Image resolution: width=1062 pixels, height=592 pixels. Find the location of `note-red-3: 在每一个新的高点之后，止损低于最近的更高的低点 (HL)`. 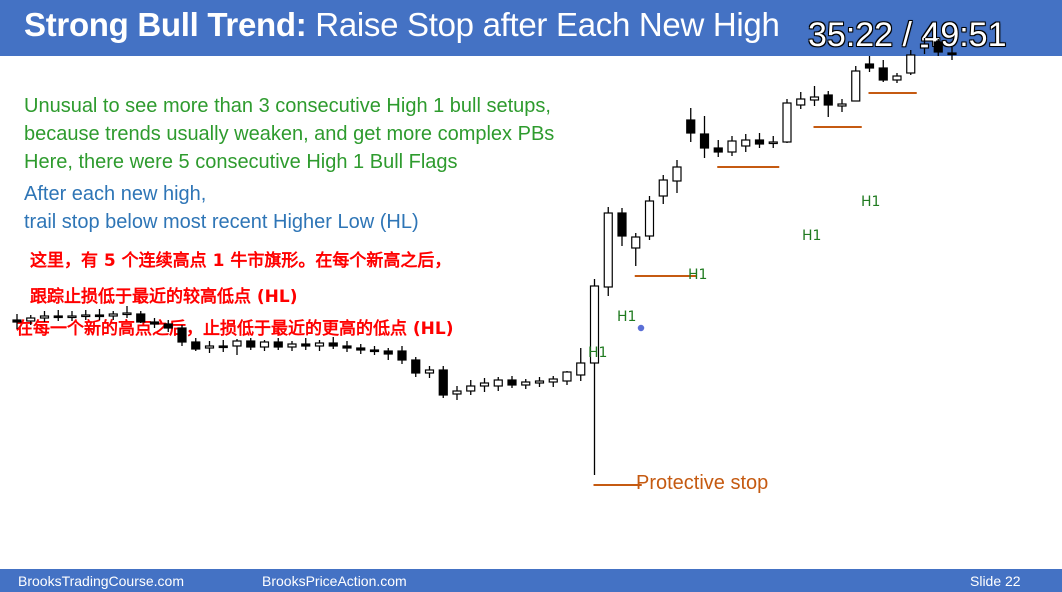

note-red-3: 在每一个新的高点之后，止损低于最近的更高的低点 (HL) is located at coordinates (235, 329).